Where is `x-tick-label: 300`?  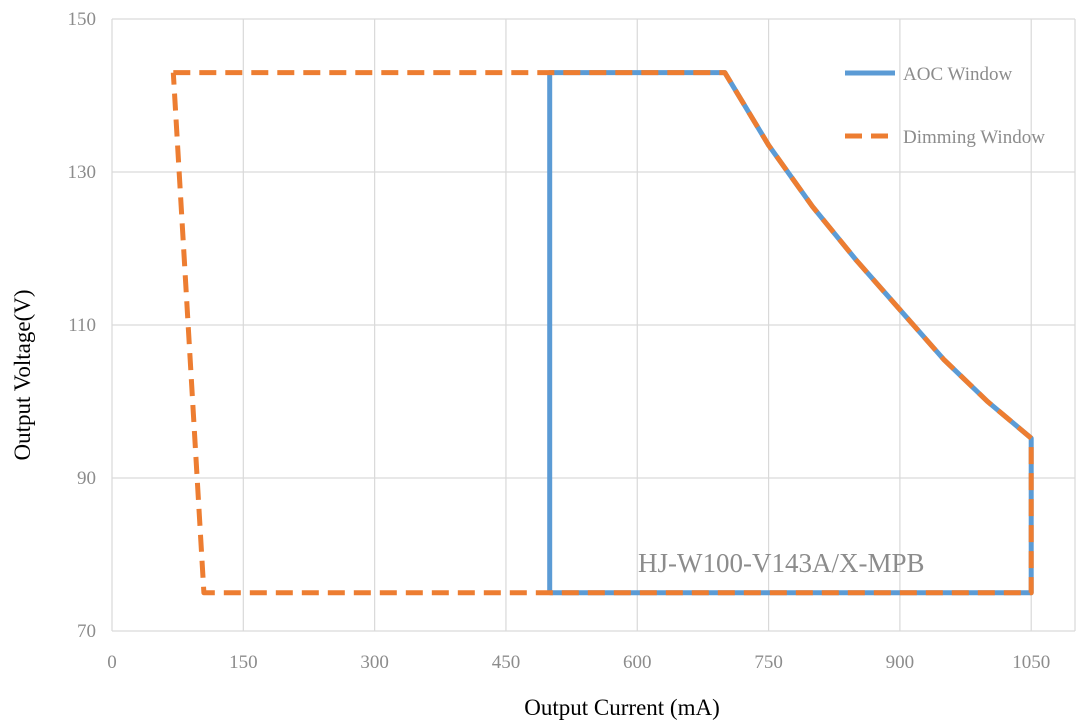
x-tick-label: 300 is located at coordinates (374, 662).